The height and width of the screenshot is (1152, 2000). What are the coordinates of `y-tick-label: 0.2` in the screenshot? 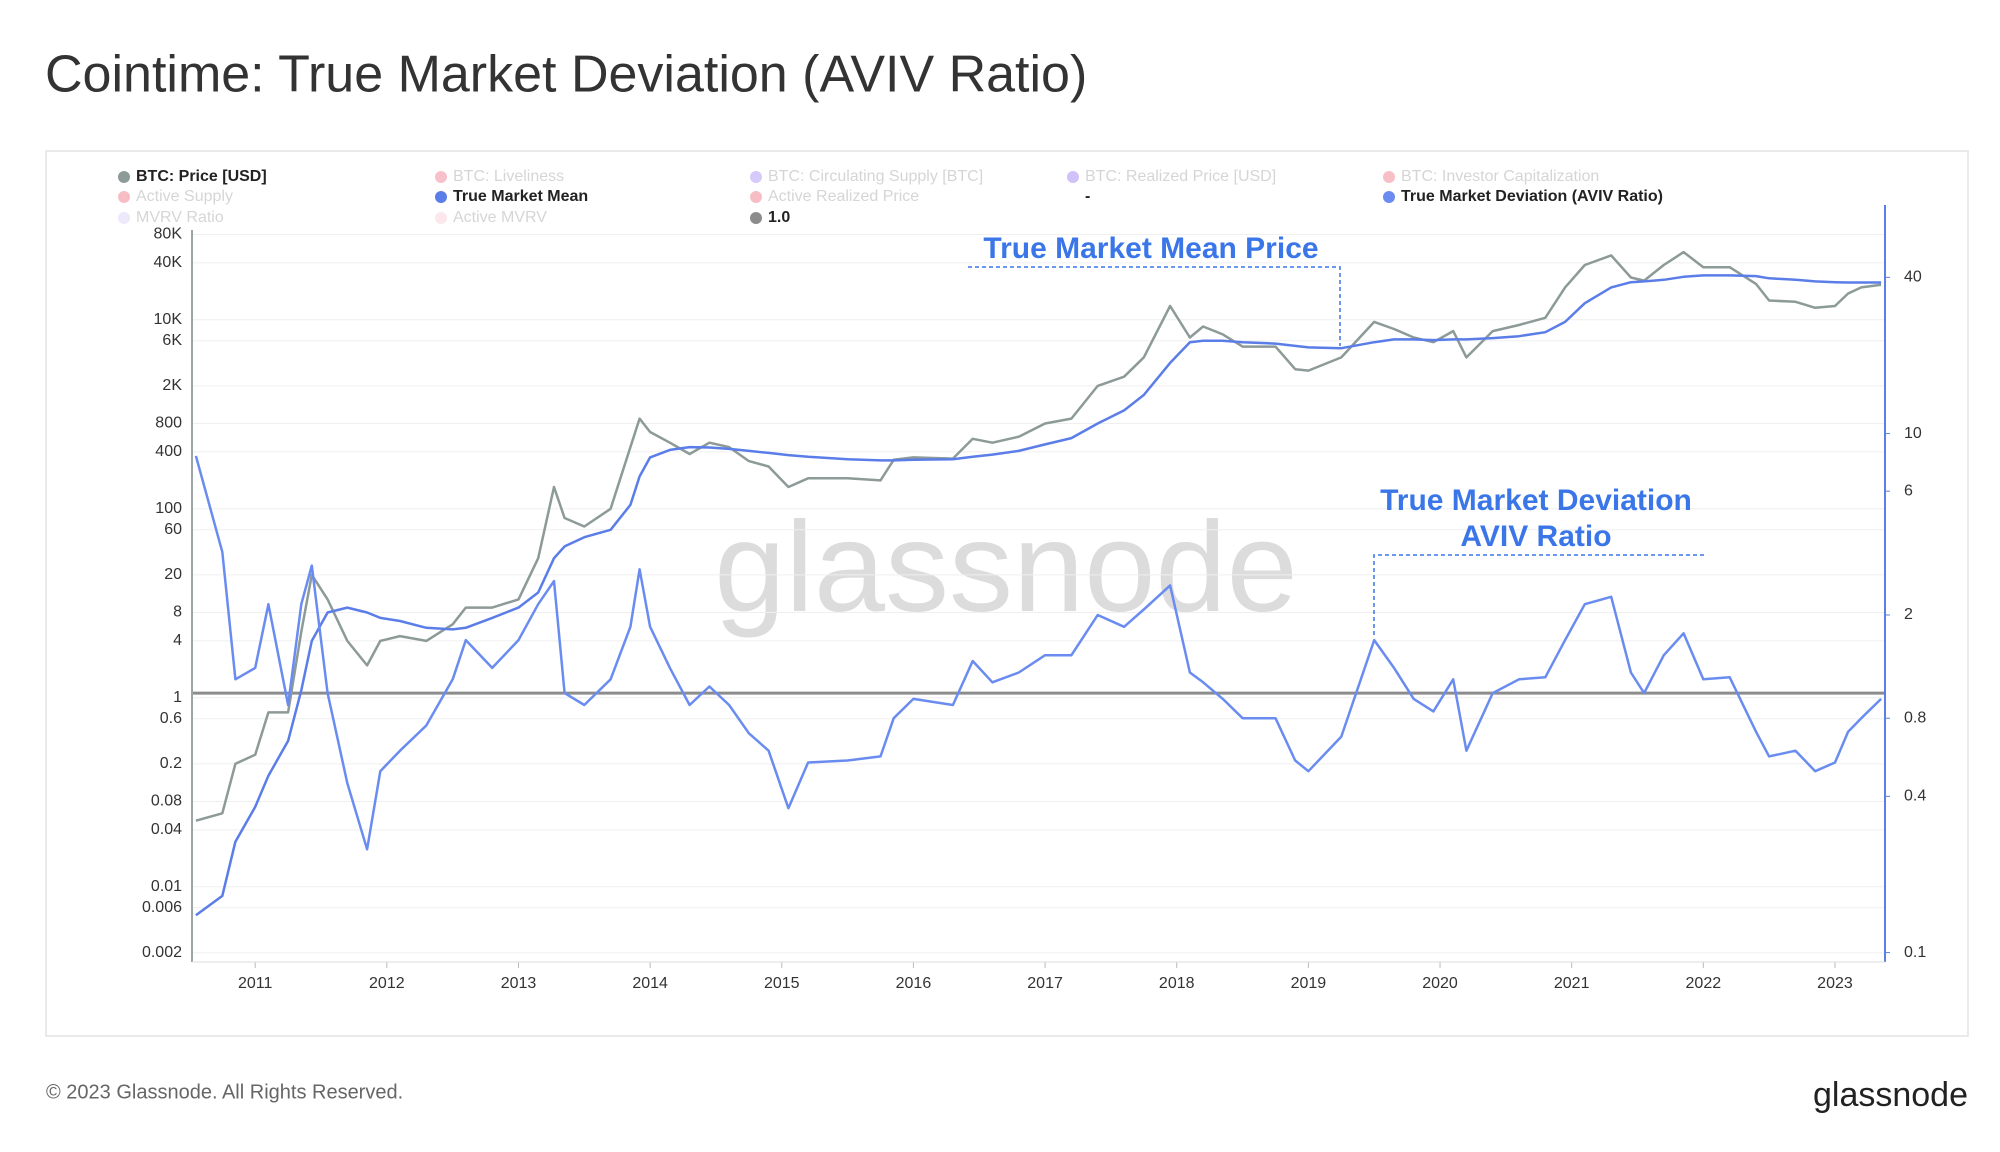 It's located at (171, 763).